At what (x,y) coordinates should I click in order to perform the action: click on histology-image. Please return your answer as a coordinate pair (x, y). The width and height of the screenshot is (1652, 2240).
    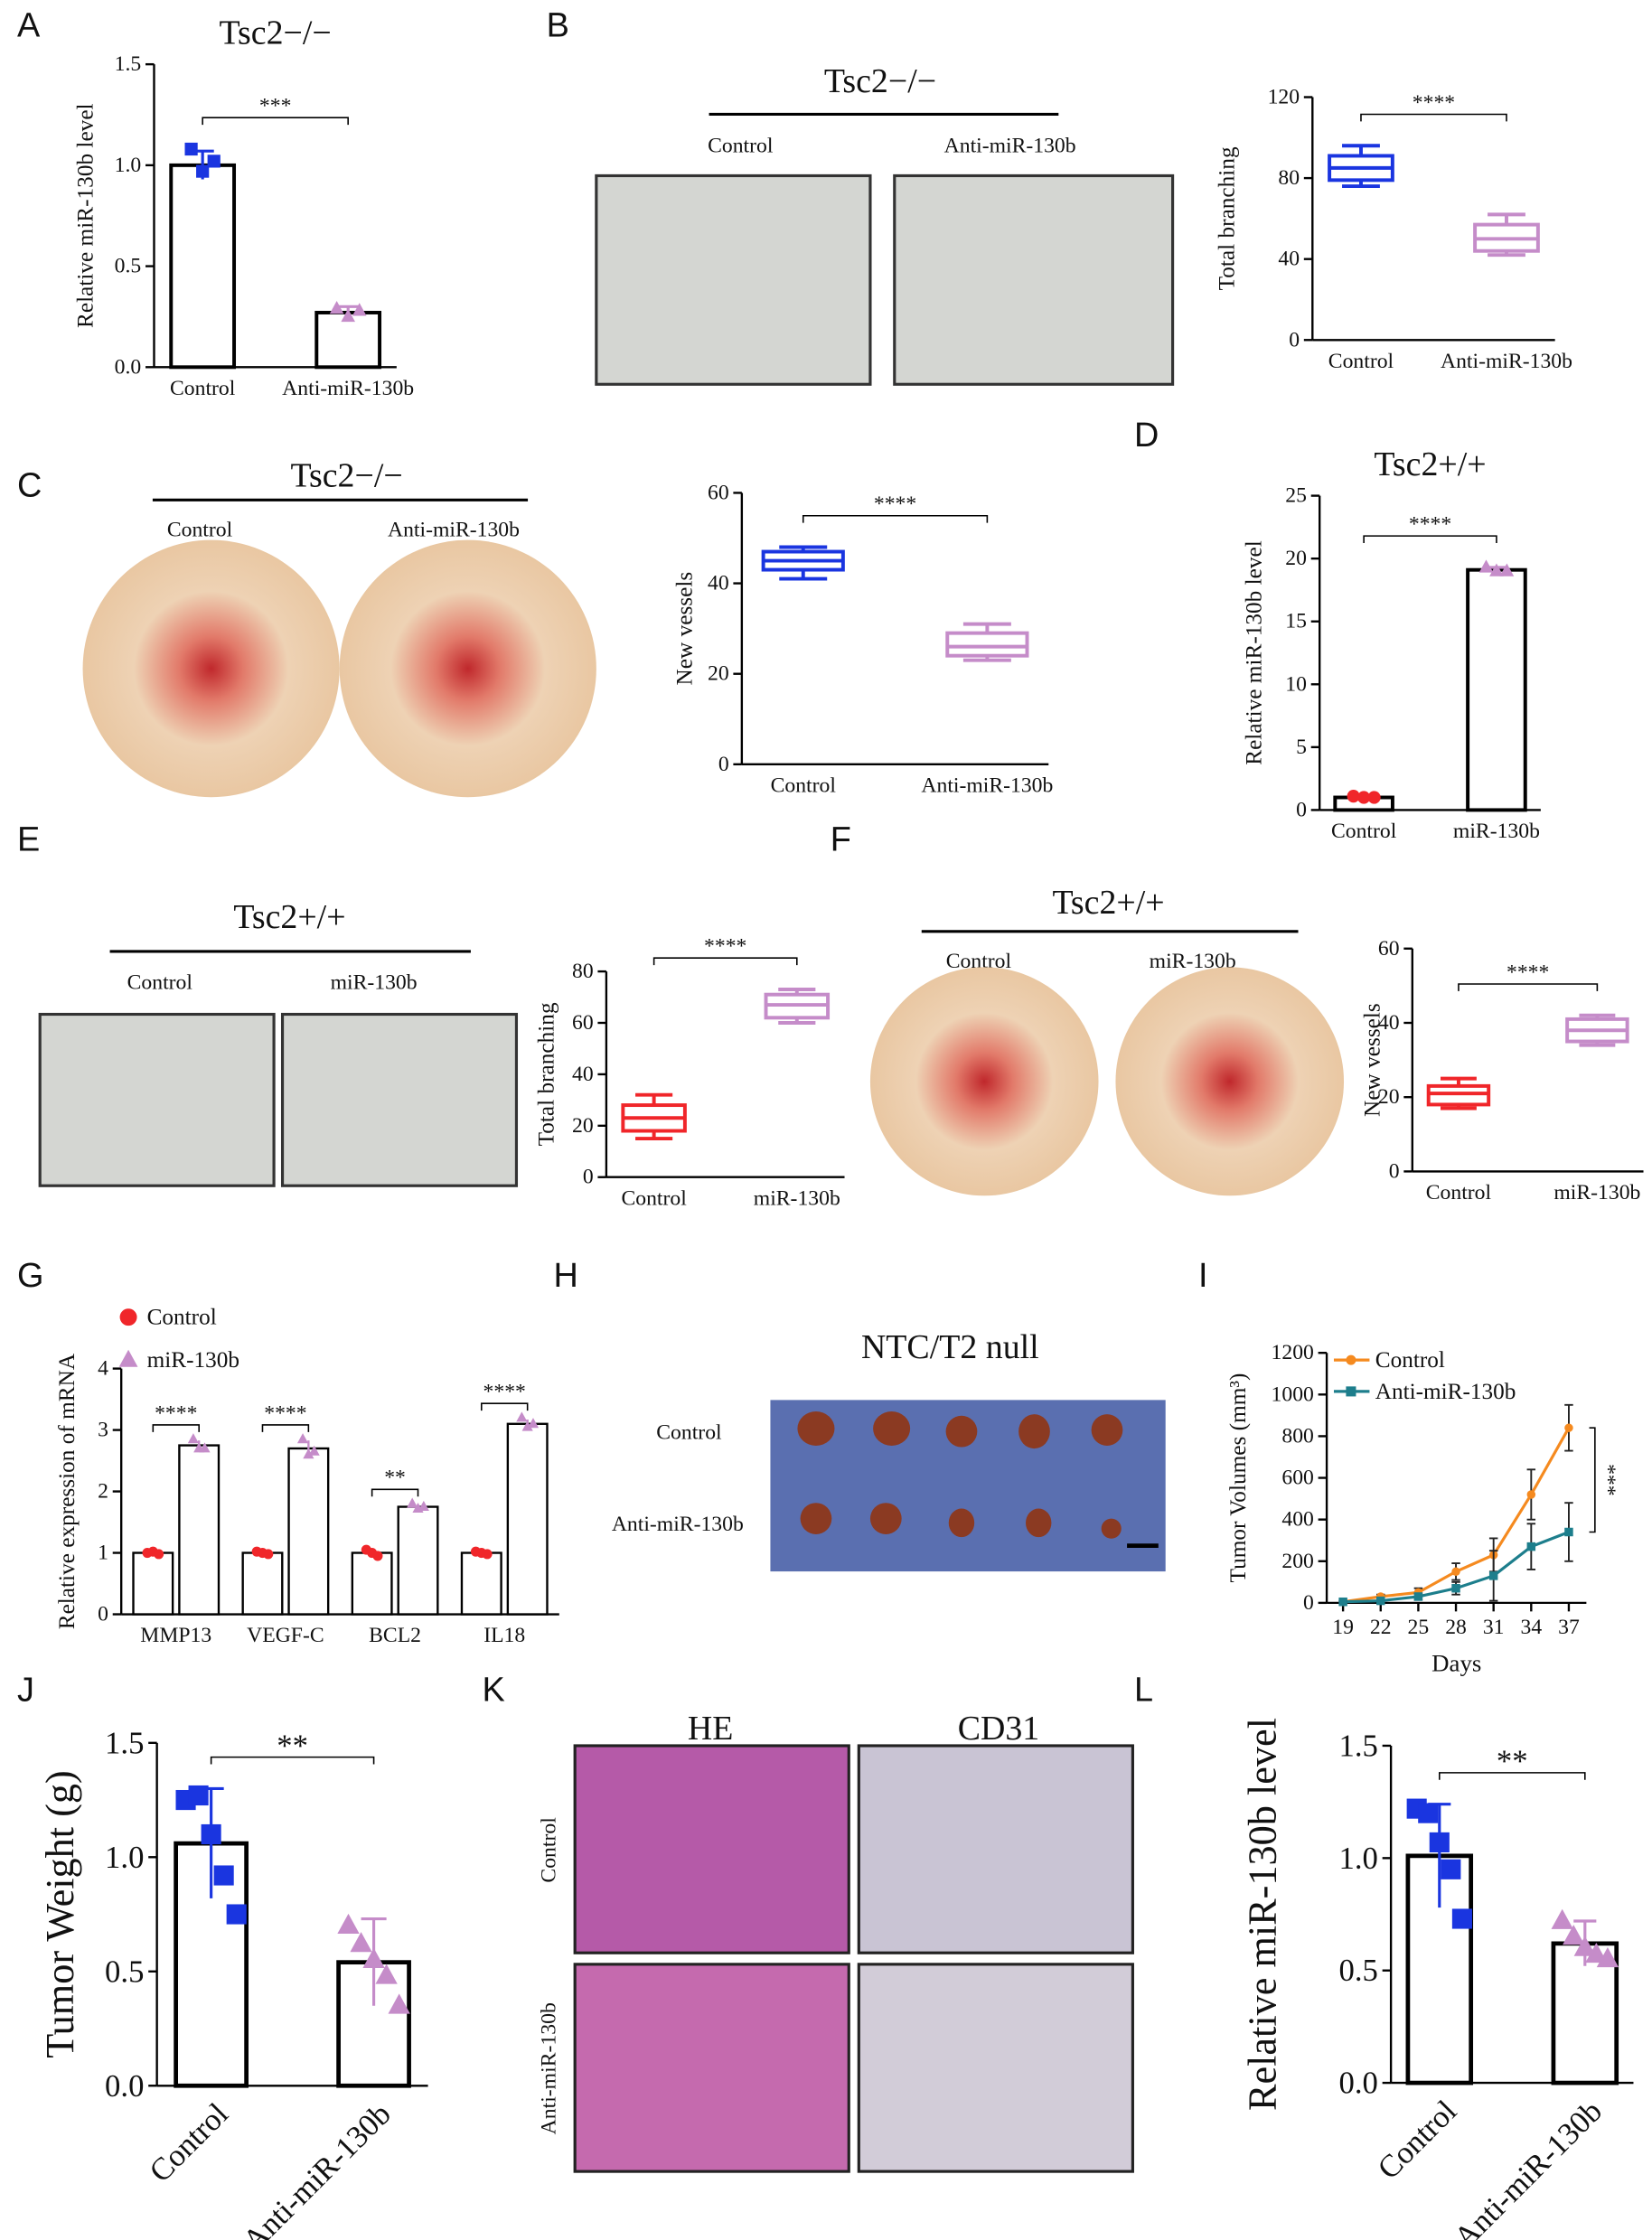
    Looking at the image, I should click on (711, 2068).